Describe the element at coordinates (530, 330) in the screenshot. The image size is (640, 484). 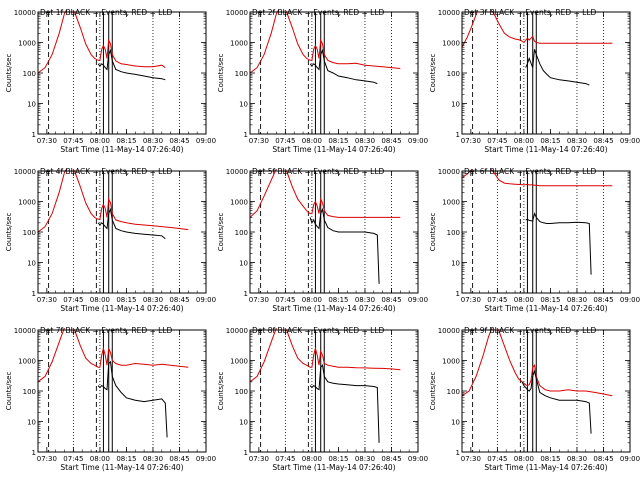
I see `chart-title: Det 9f BLACK = Events, RED = LLD` at that location.